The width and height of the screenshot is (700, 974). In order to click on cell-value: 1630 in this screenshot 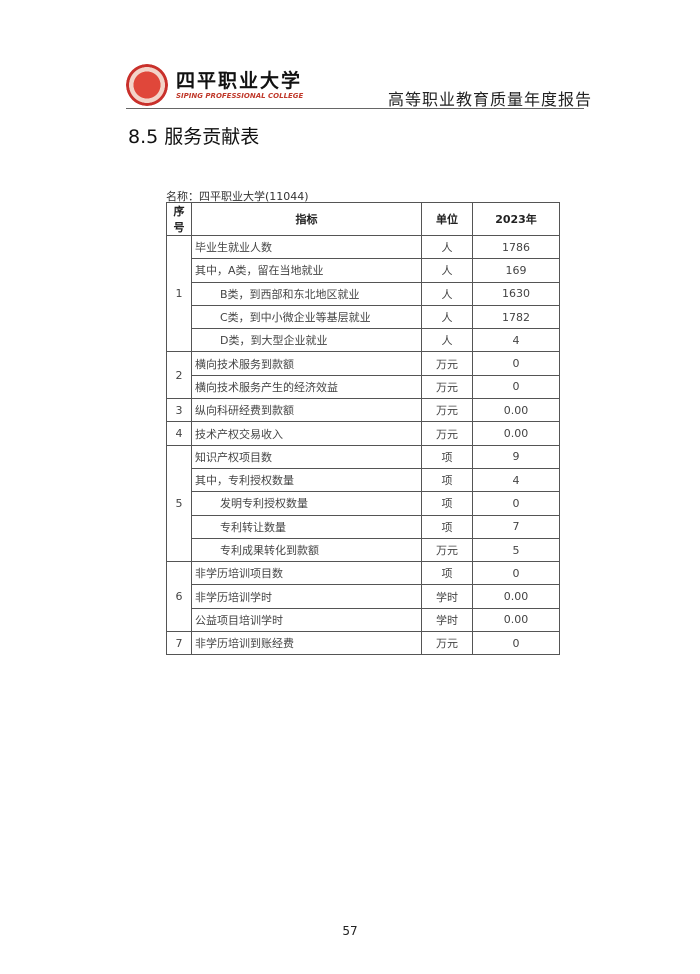, I will do `click(516, 293)`.